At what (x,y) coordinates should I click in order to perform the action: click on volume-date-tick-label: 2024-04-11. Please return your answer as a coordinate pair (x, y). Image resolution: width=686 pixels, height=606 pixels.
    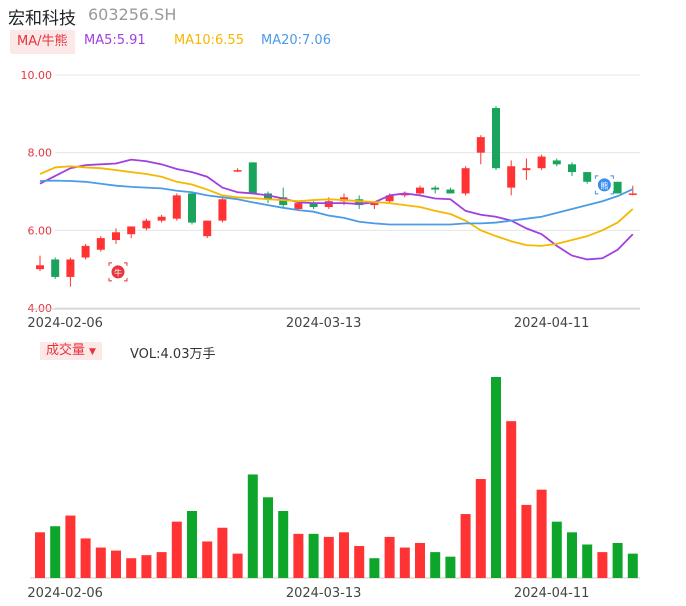
    Looking at the image, I should click on (552, 593).